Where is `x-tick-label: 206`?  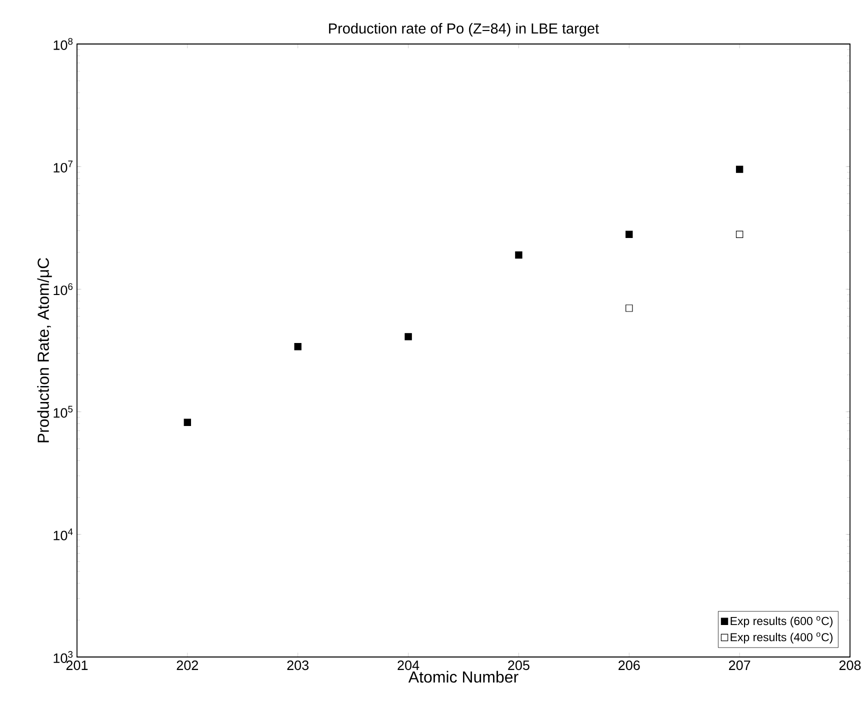
x-tick-label: 206 is located at coordinates (629, 665).